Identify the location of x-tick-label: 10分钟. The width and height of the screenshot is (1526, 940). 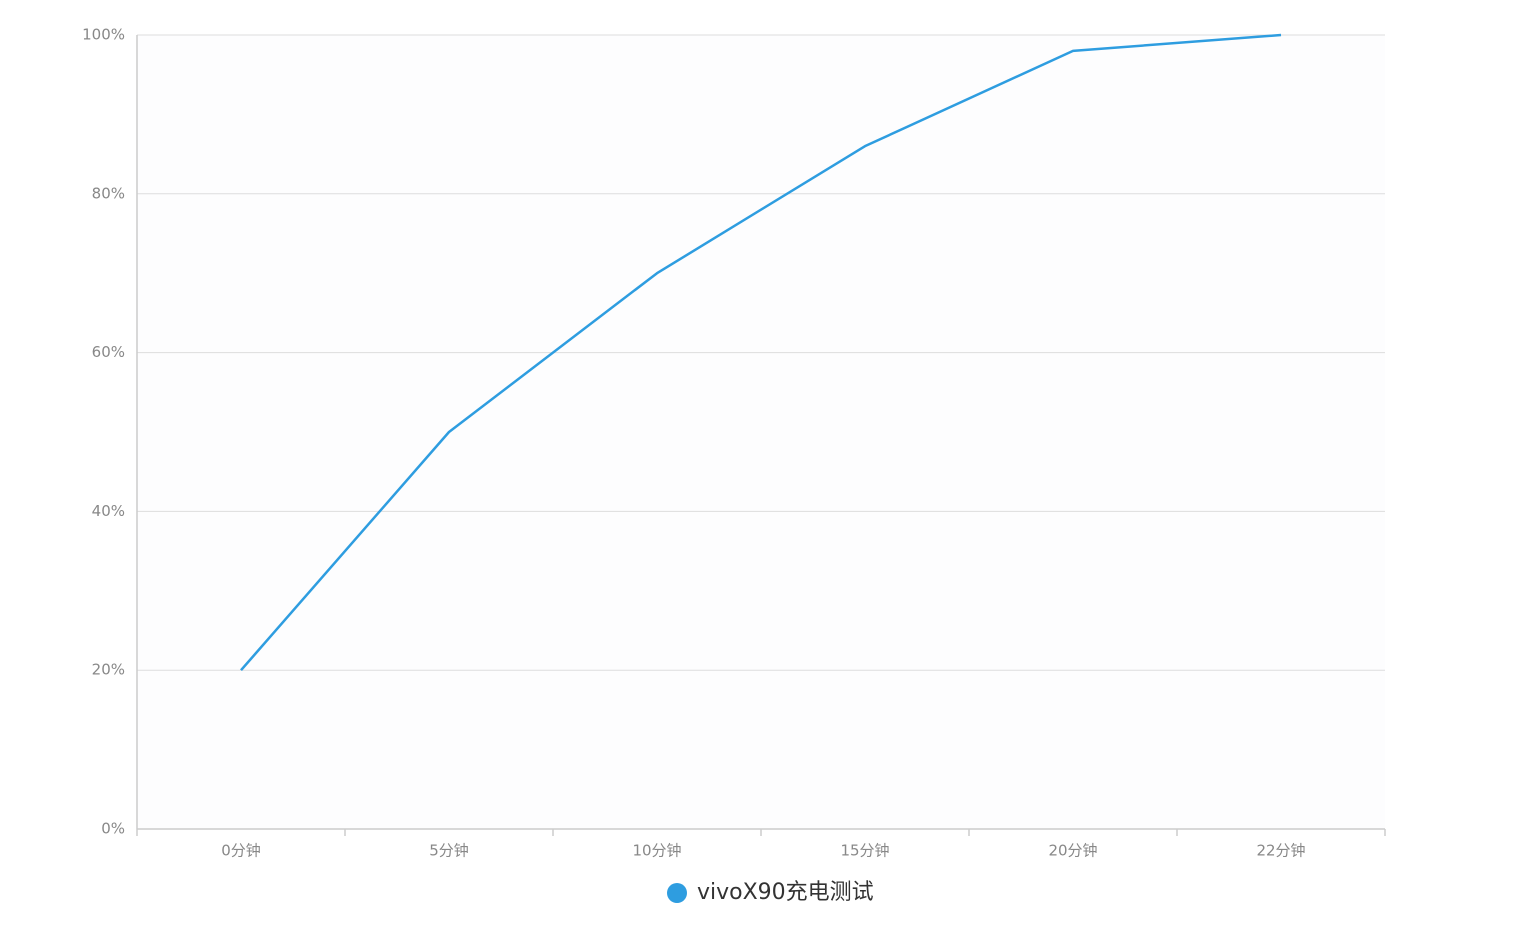
(656, 851).